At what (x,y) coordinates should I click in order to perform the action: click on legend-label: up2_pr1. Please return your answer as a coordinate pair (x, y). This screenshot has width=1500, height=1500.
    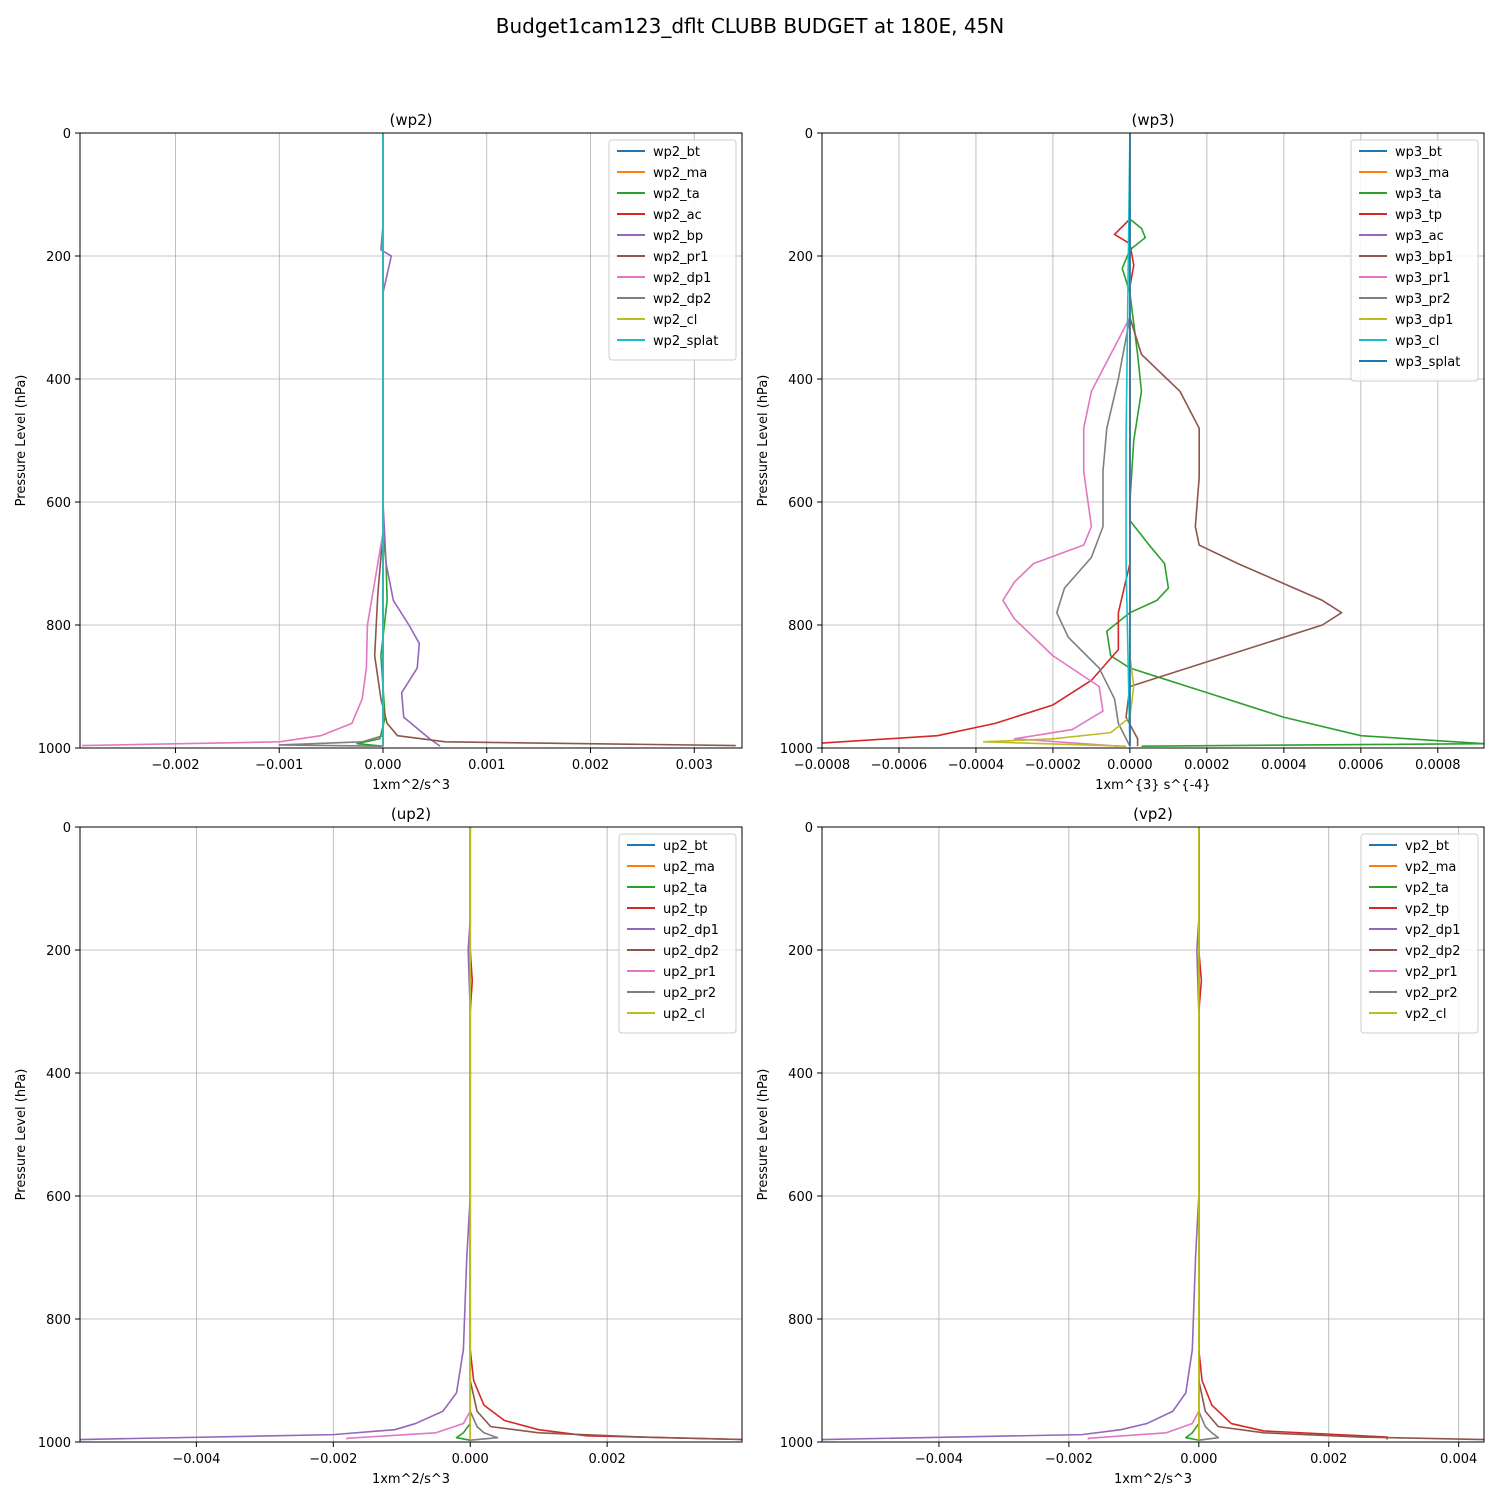
    Looking at the image, I should click on (689, 972).